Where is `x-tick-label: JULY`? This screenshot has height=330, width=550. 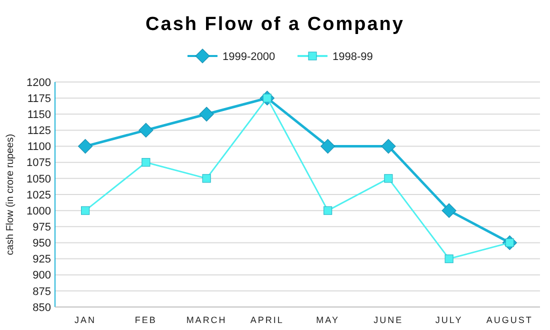
x-tick-label: JULY is located at coordinates (449, 320).